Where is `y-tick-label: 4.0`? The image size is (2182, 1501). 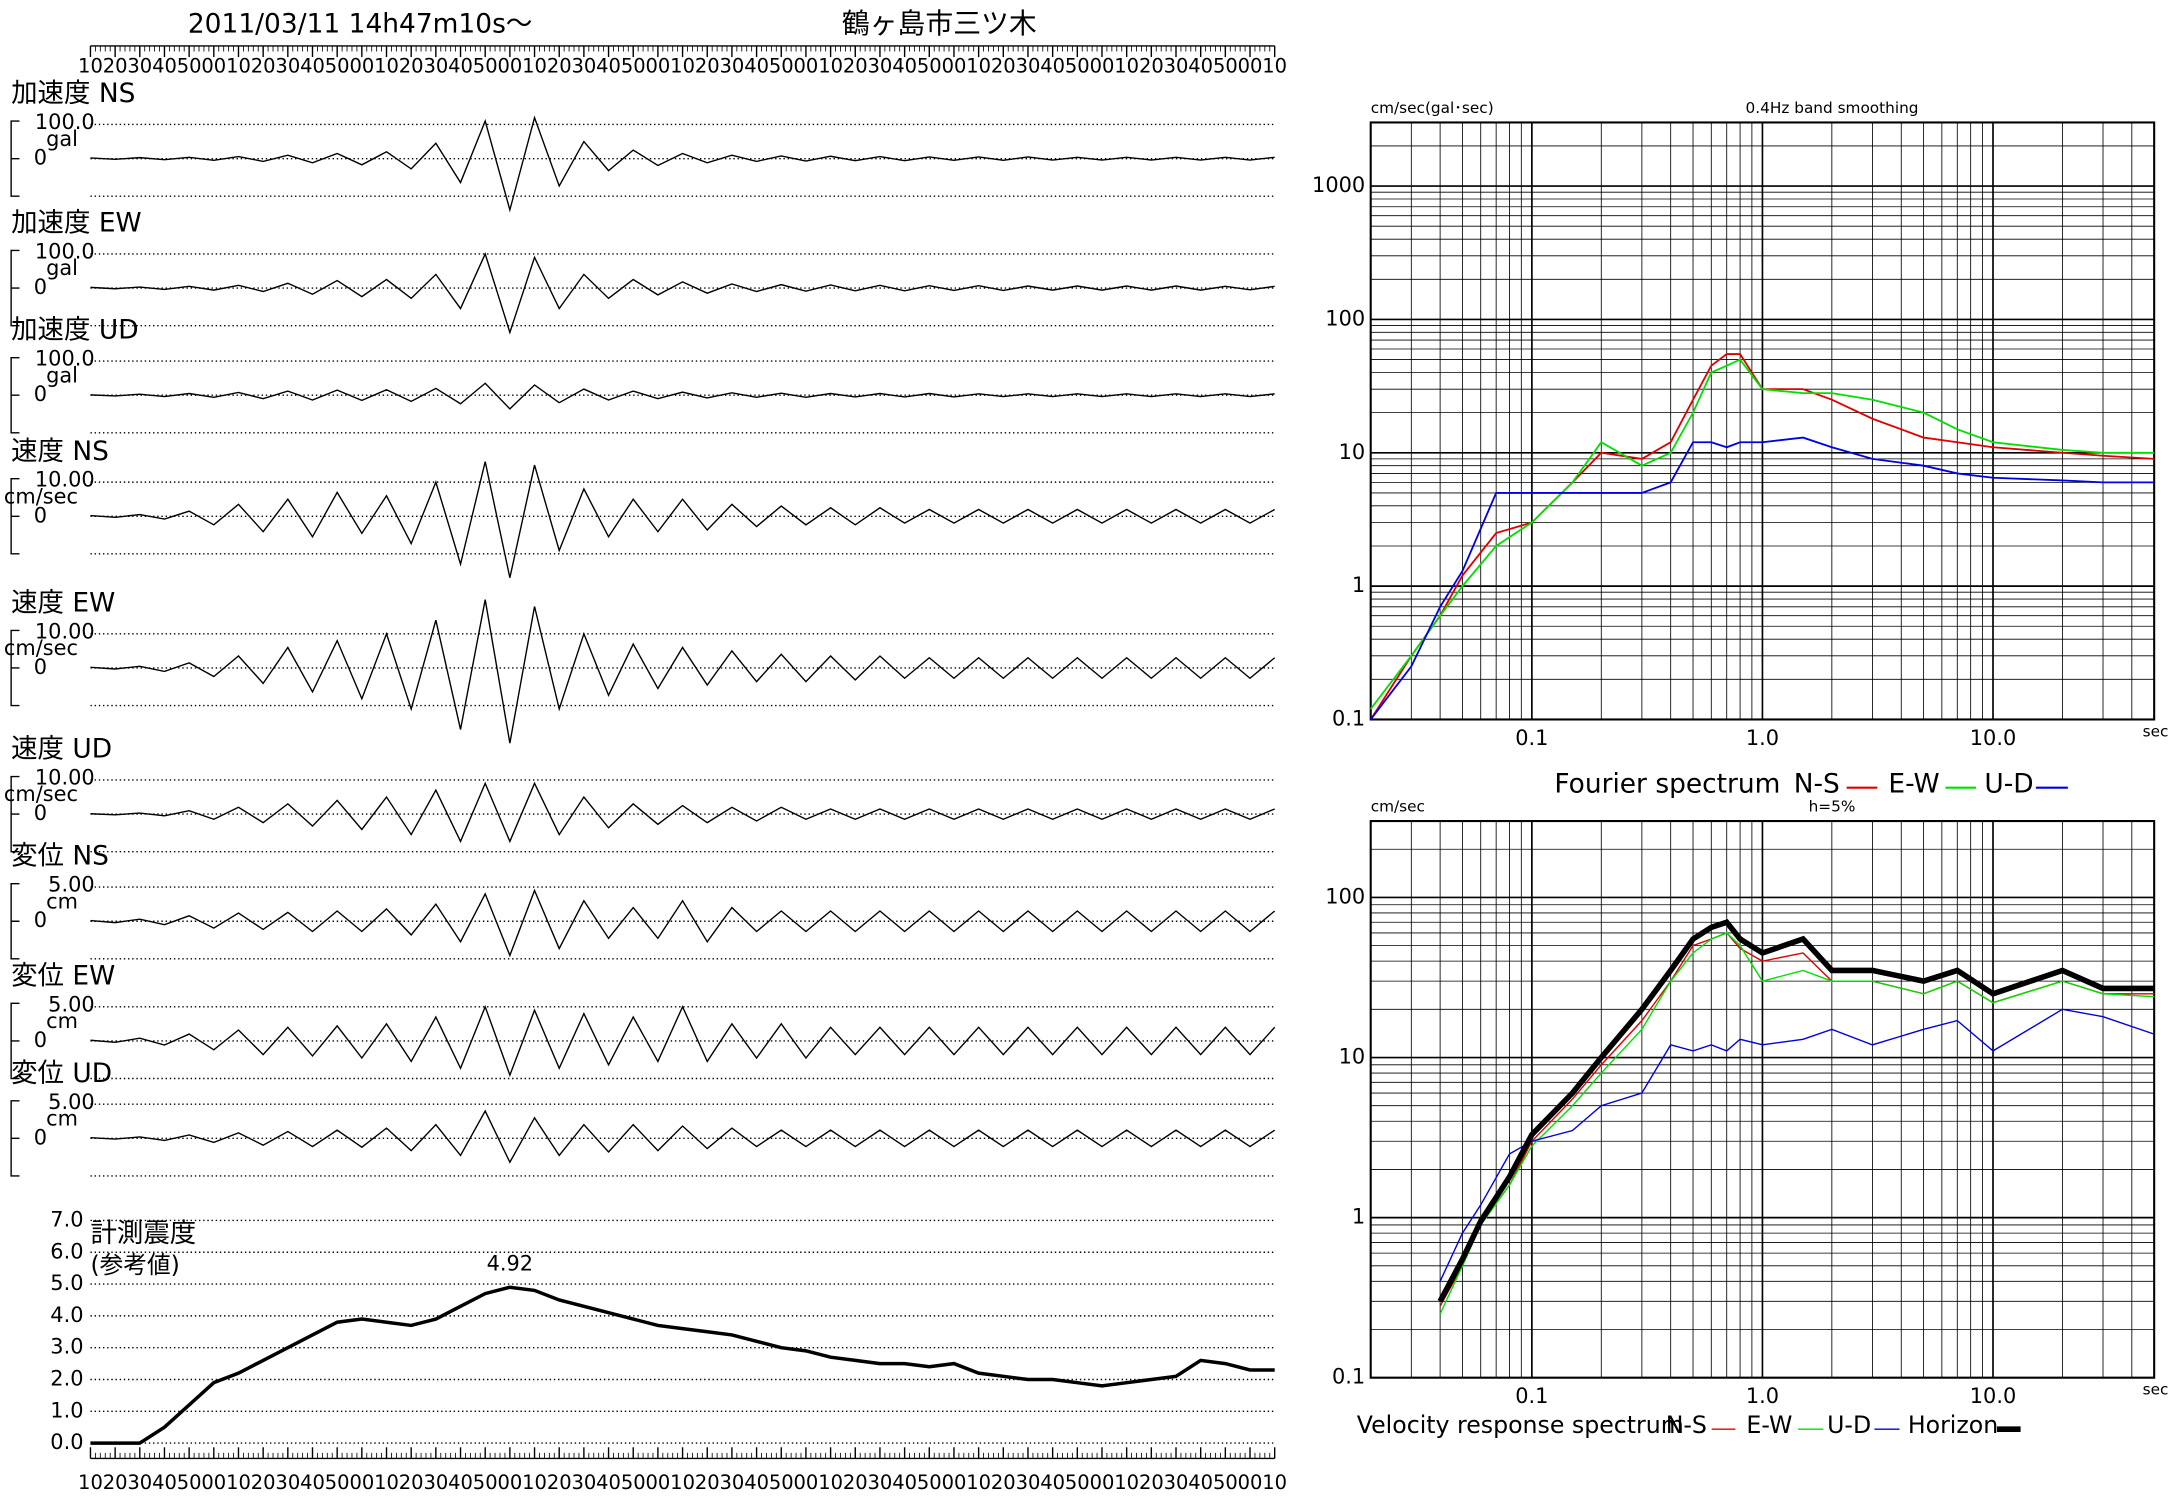
y-tick-label: 4.0 is located at coordinates (66, 1315).